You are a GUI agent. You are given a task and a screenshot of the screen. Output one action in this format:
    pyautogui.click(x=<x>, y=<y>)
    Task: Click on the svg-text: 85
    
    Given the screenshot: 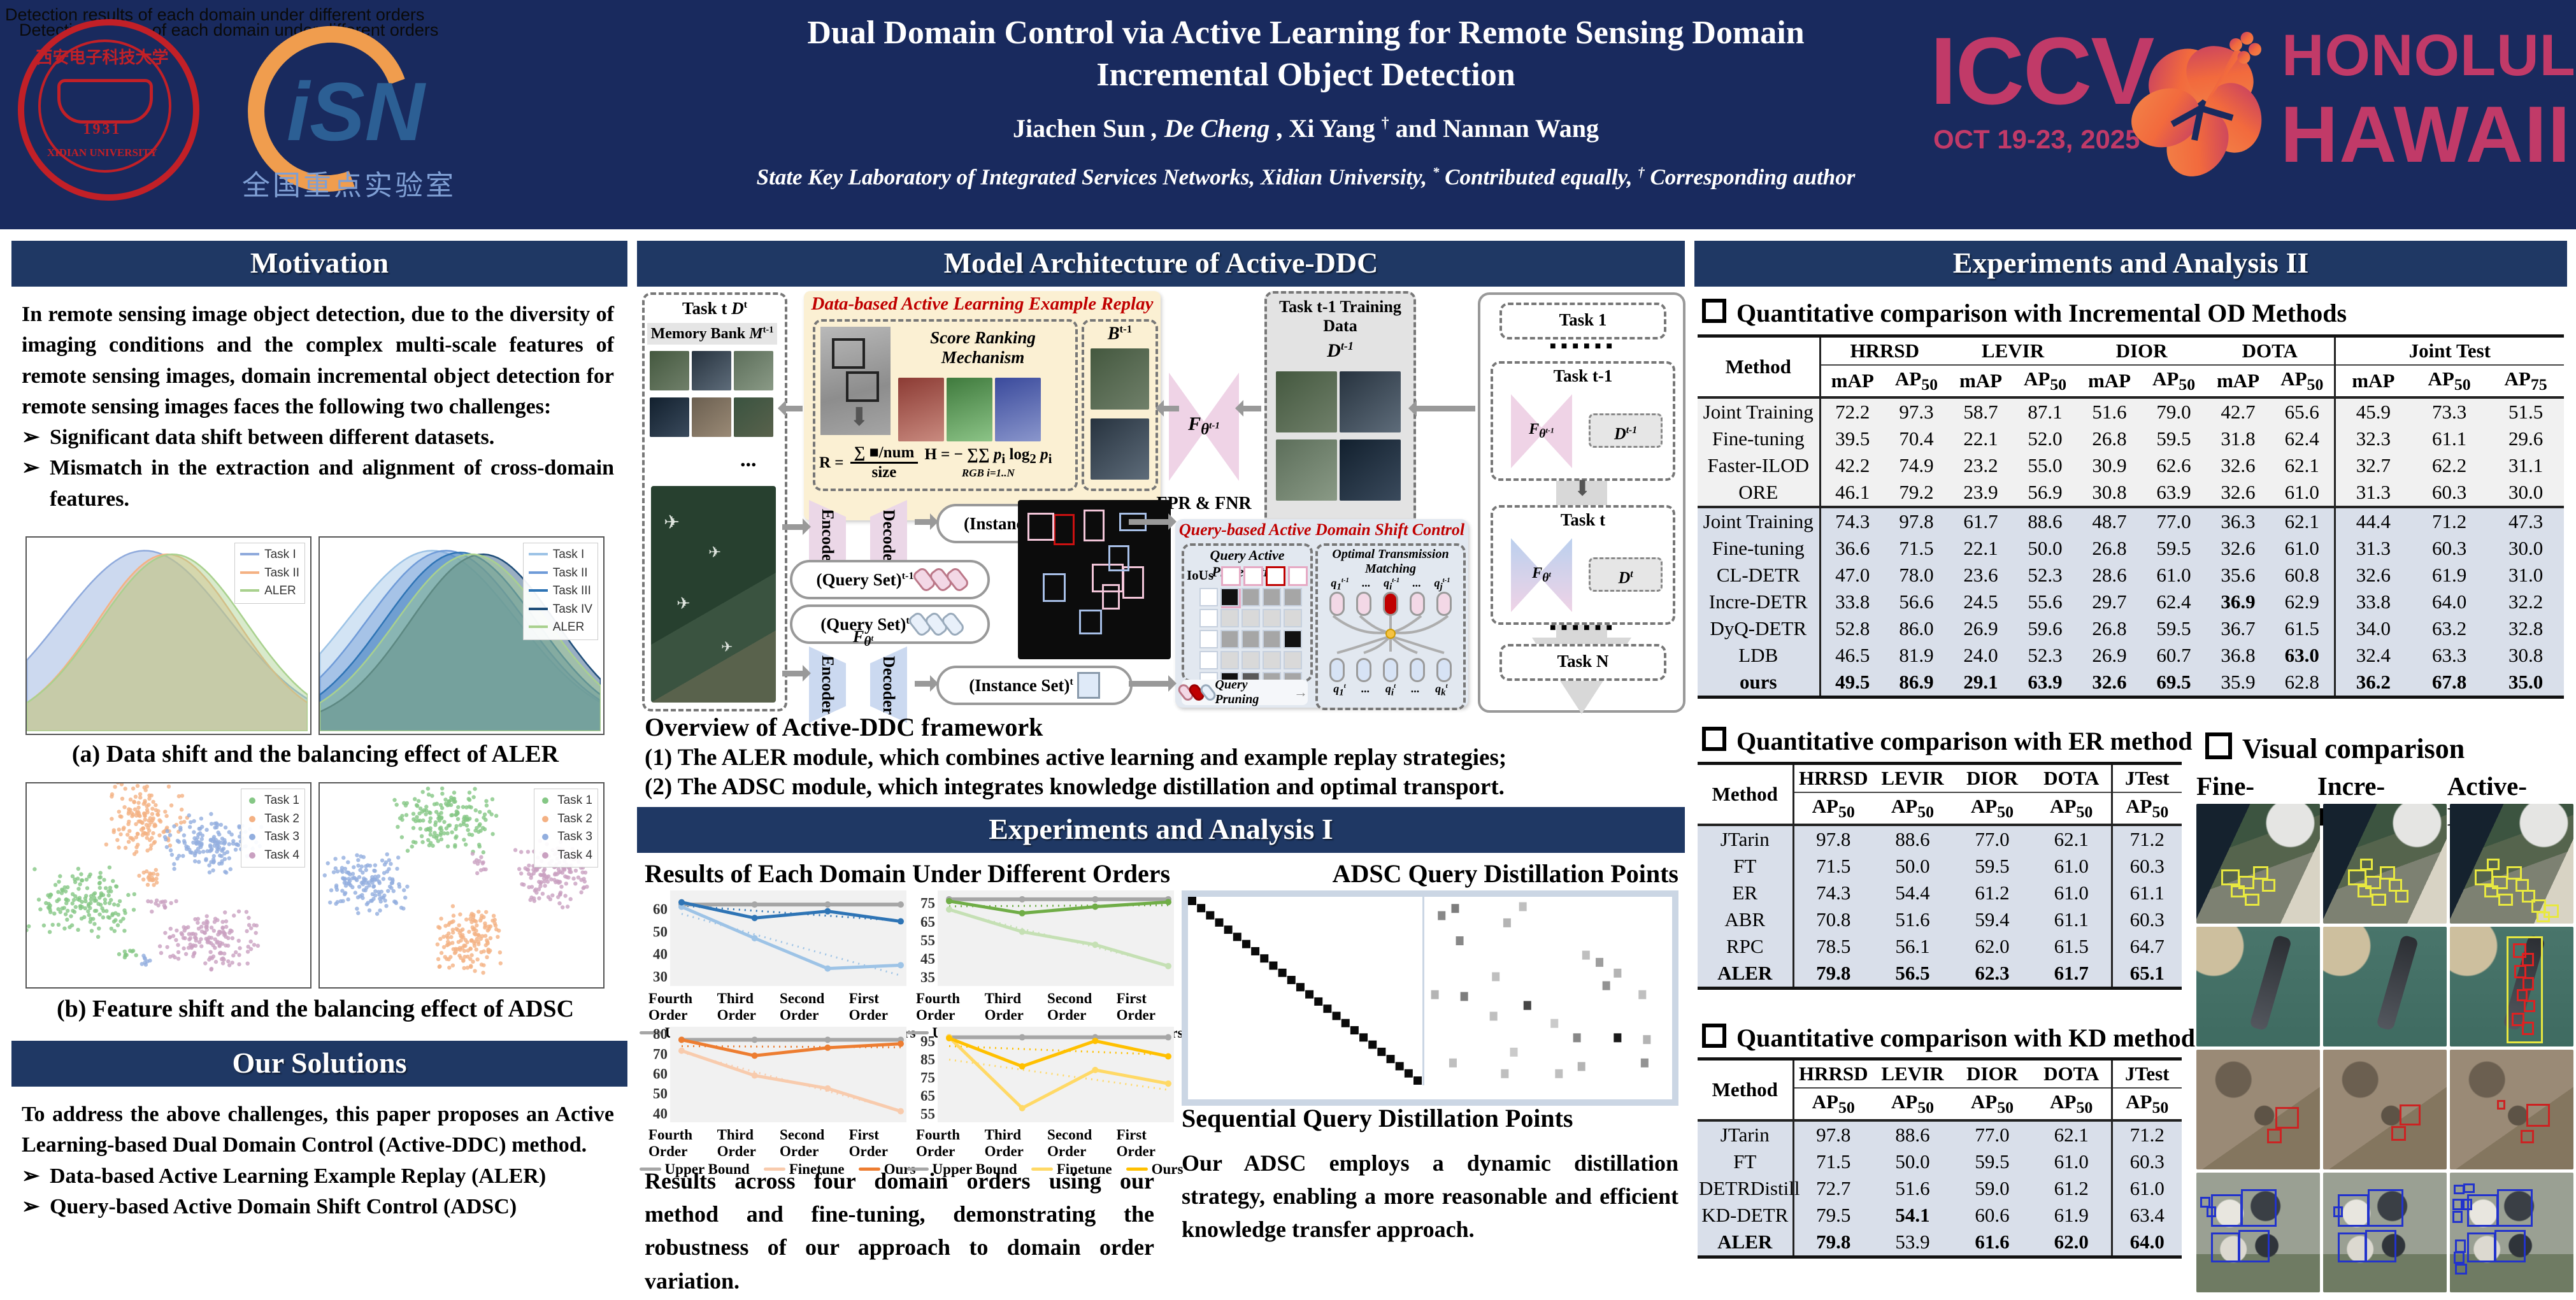 What is the action you would take?
    pyautogui.click(x=928, y=1060)
    